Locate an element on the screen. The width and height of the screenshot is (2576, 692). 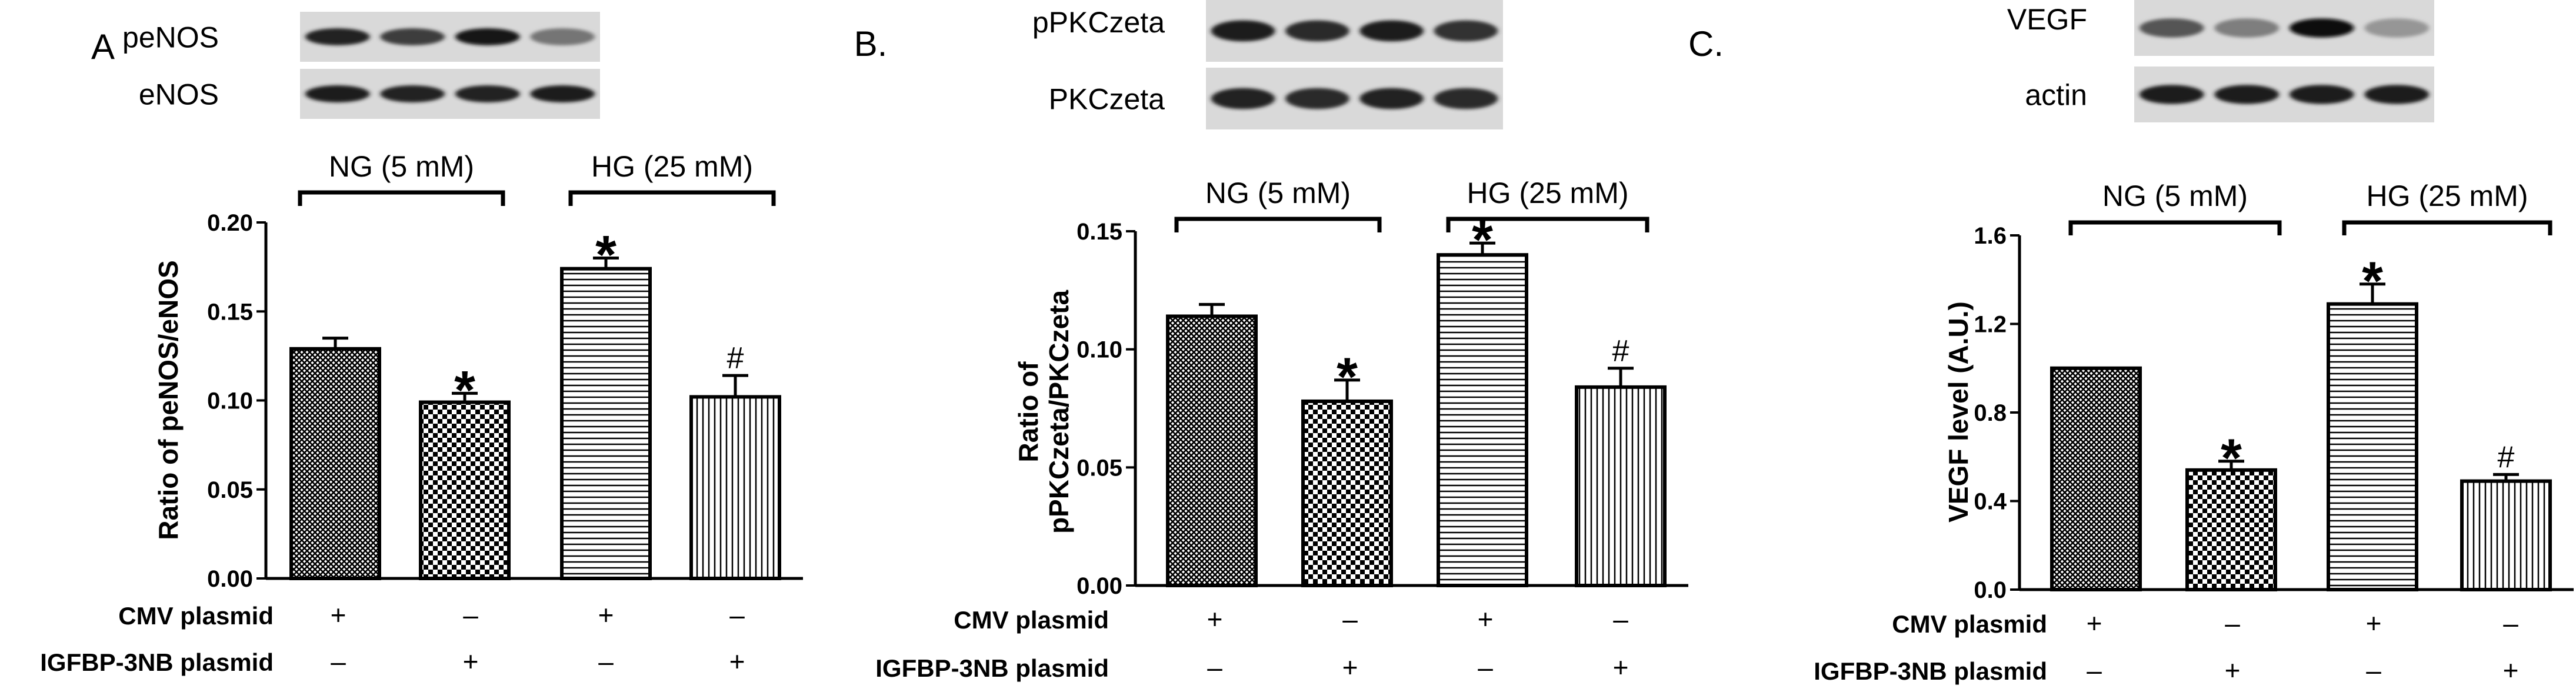
y-tick-label: 0.0 is located at coordinates (1990, 590).